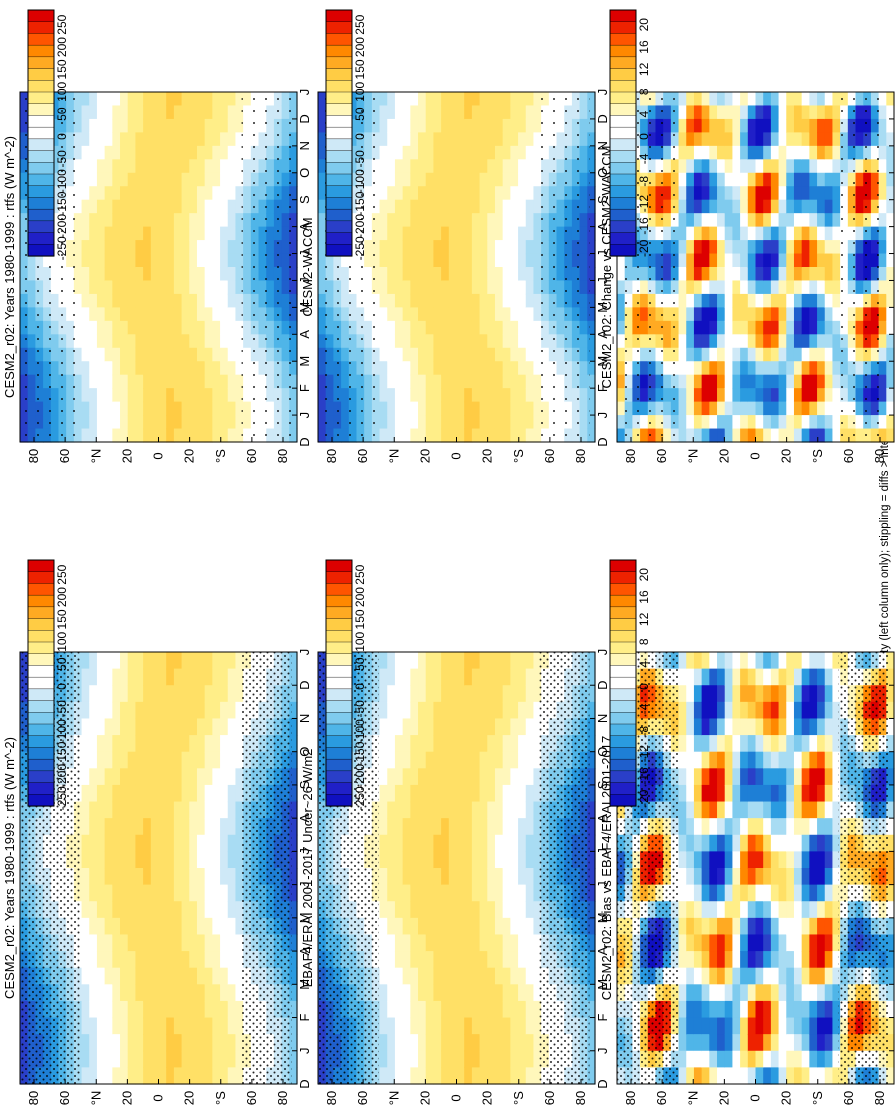 The width and height of the screenshot is (895, 1105). Describe the element at coordinates (62, 731) in the screenshot. I see `colorbar-label: -100` at that location.